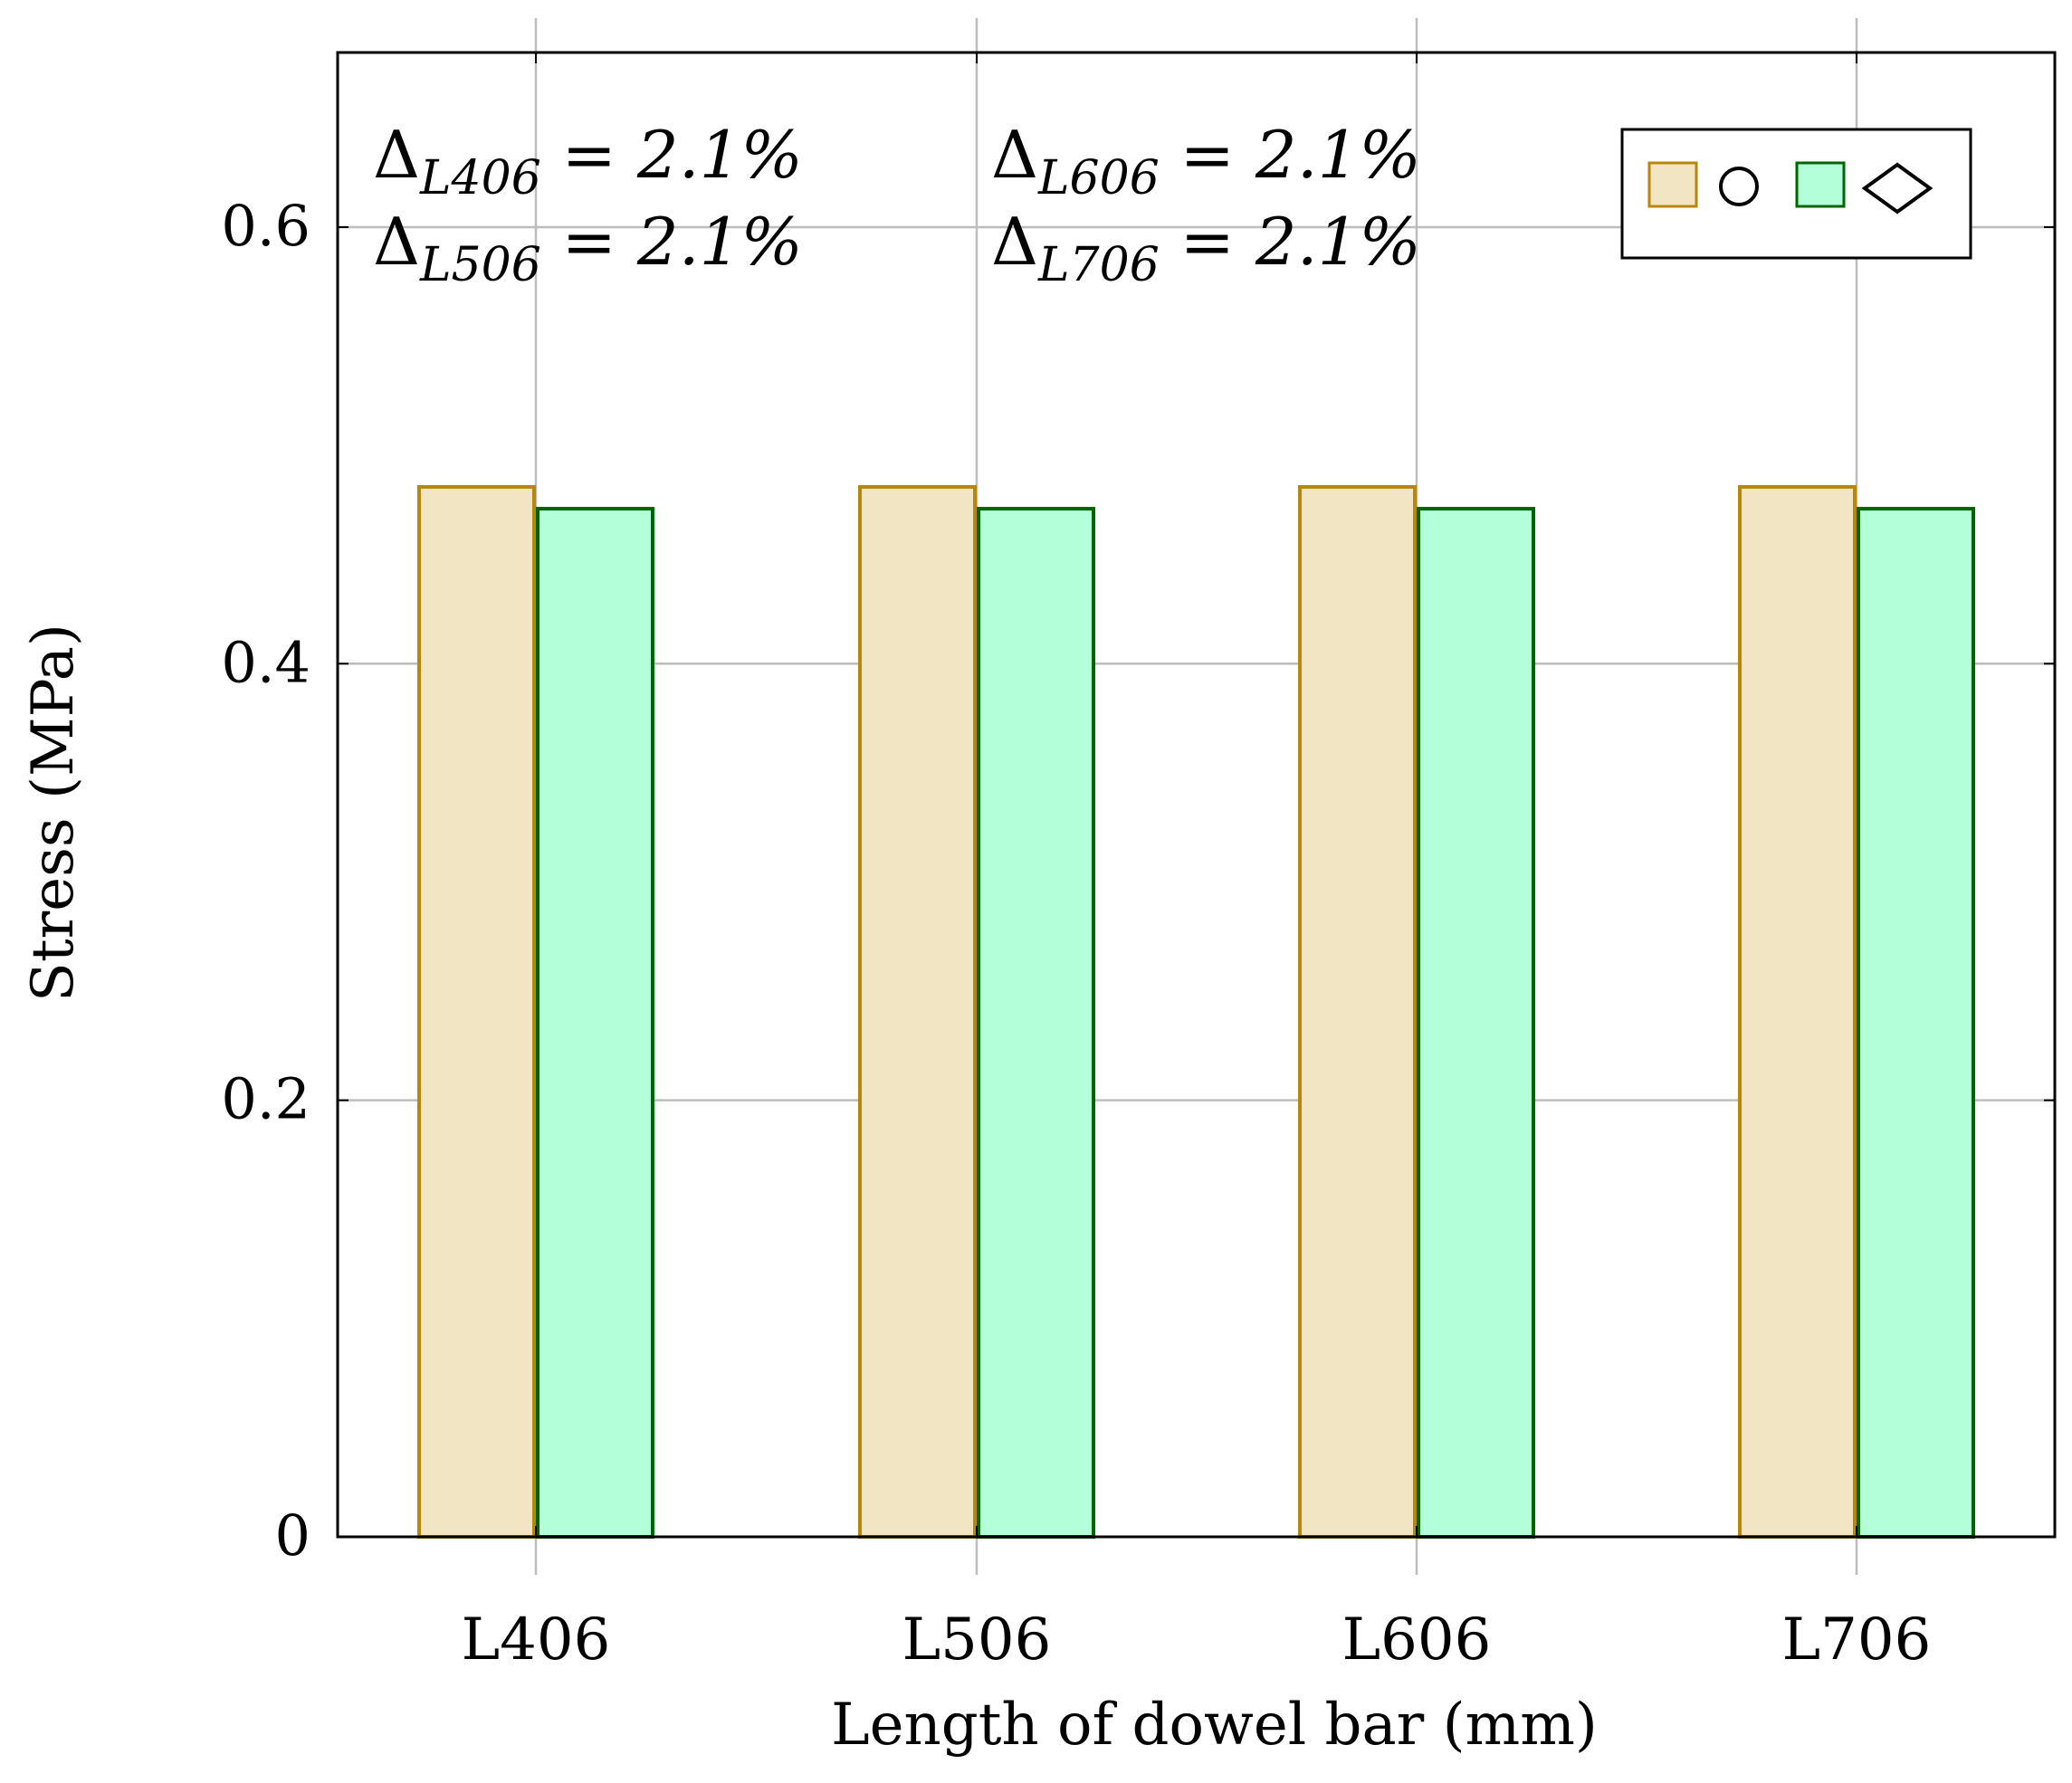 The height and width of the screenshot is (1783, 2072). I want to click on y-tick-label: 0.2, so click(266, 1099).